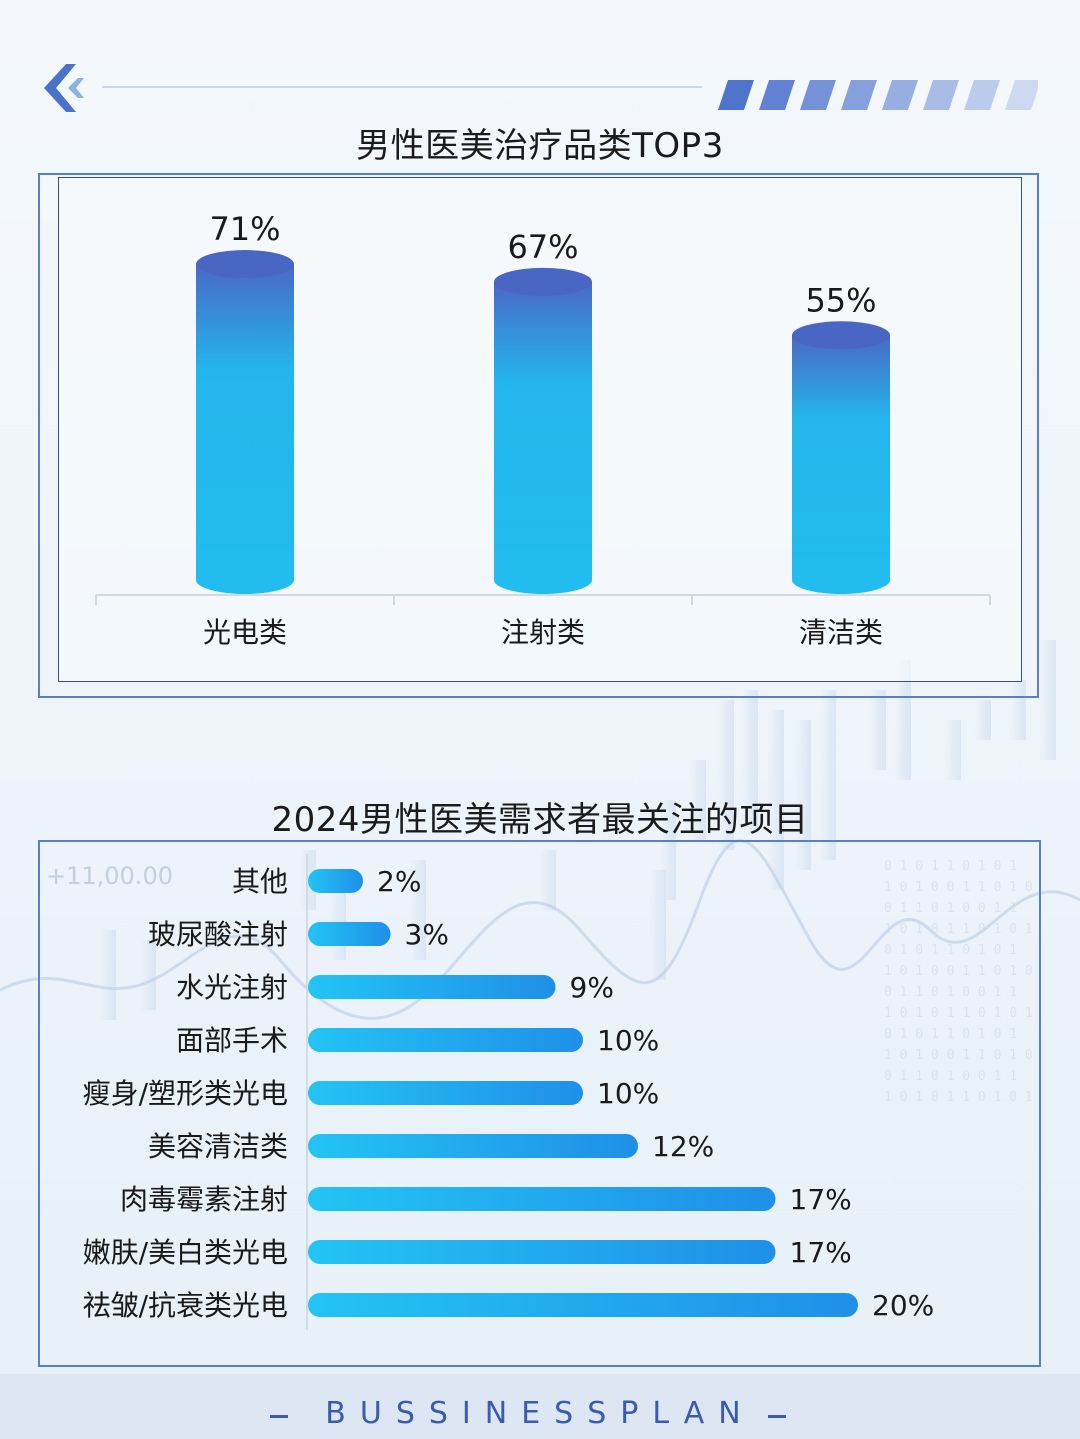 The image size is (1080, 1439). What do you see at coordinates (841, 632) in the screenshot?
I see `category-label: 清洁类` at bounding box center [841, 632].